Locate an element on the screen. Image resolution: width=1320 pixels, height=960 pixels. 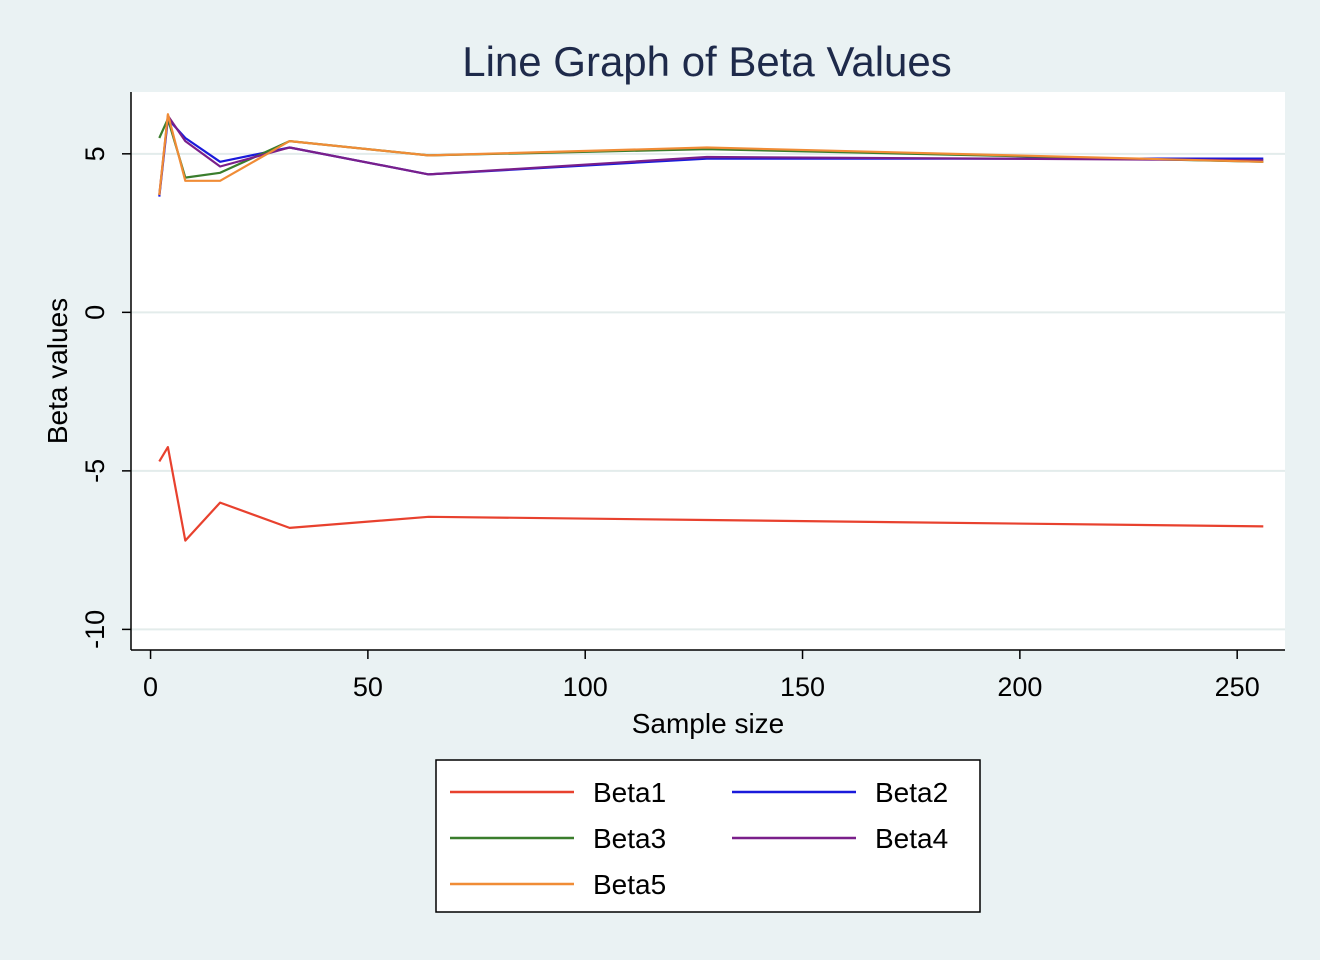
y-tick-label: -5 is located at coordinates (95, 471).